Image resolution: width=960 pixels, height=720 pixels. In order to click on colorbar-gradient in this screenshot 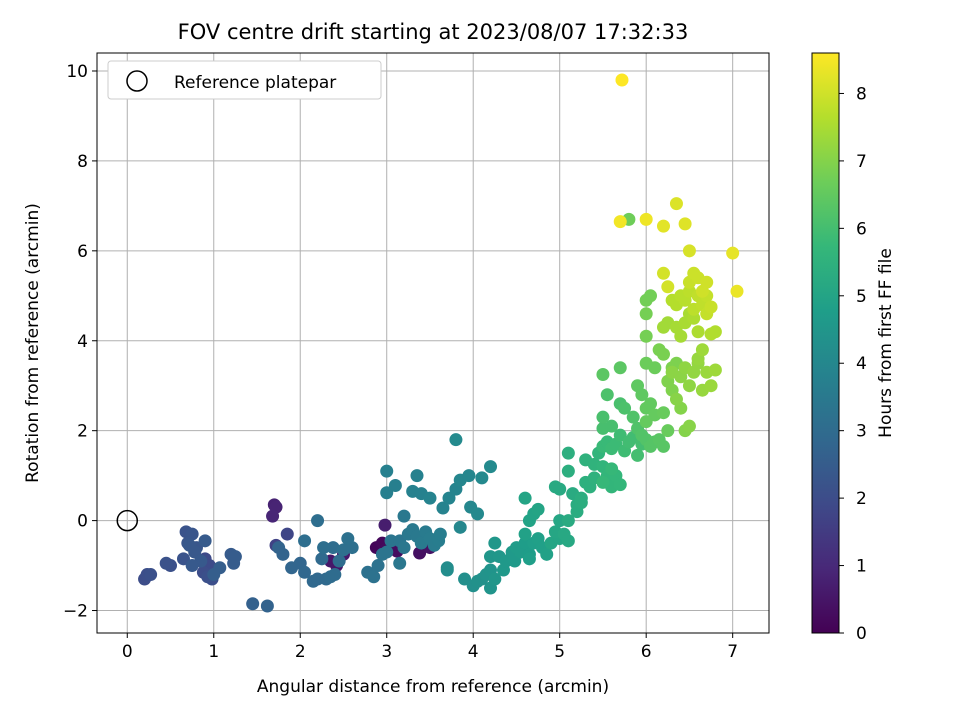, I will do `click(825, 343)`.